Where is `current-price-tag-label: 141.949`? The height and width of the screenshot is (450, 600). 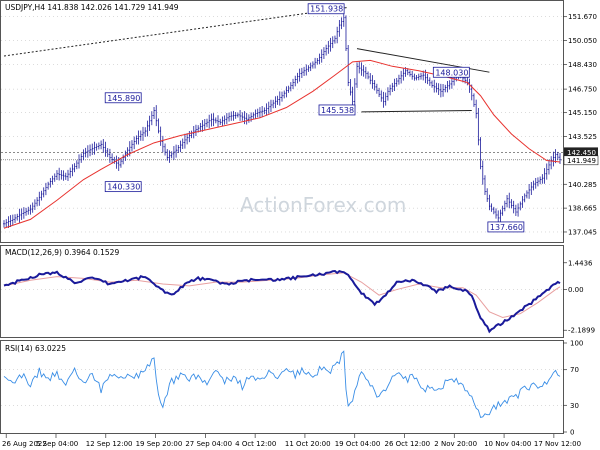
current-price-tag-label: 141.949 is located at coordinates (581, 161).